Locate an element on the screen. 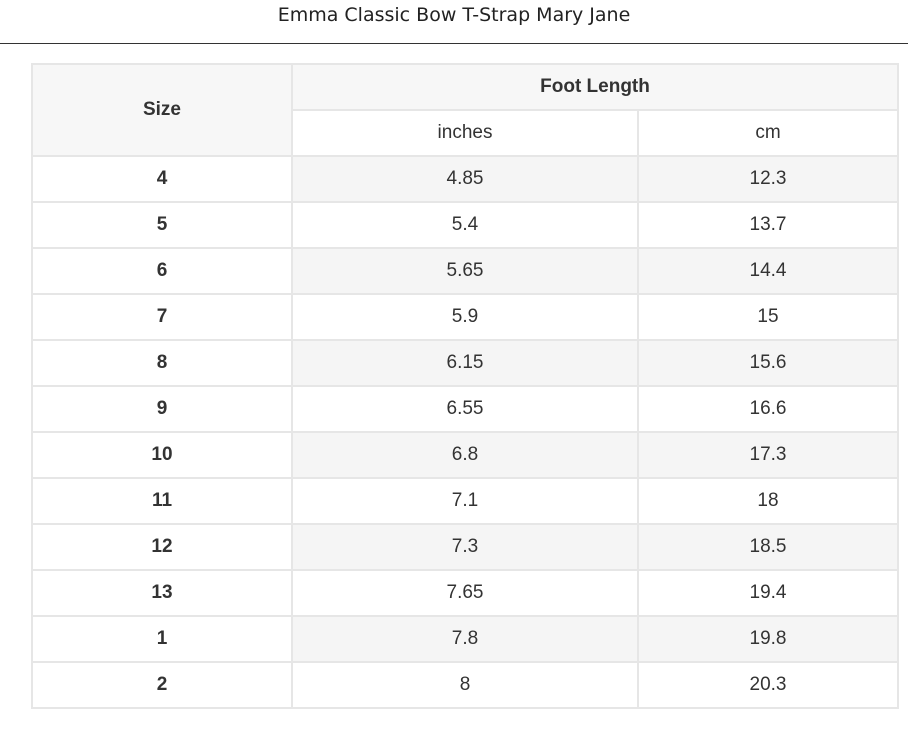  inches-cell: 6.8 is located at coordinates (465, 455).